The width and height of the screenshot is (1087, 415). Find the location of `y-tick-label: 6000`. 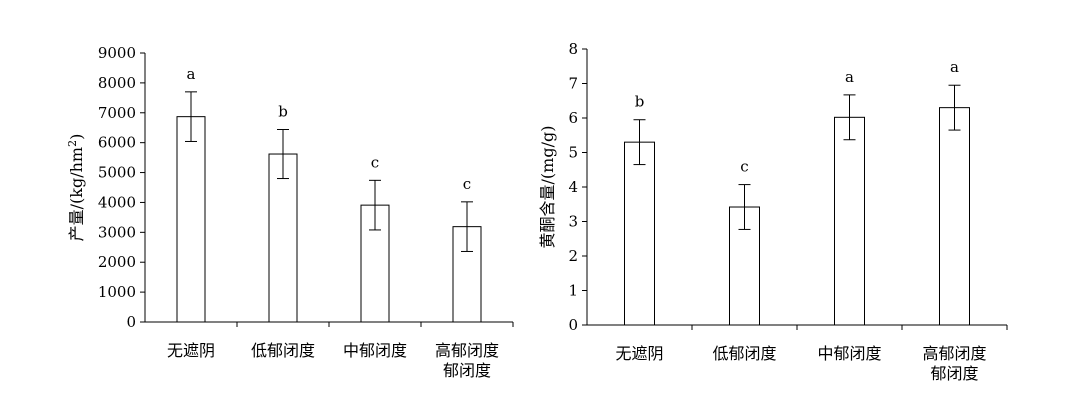

y-tick-label: 6000 is located at coordinates (117, 143).